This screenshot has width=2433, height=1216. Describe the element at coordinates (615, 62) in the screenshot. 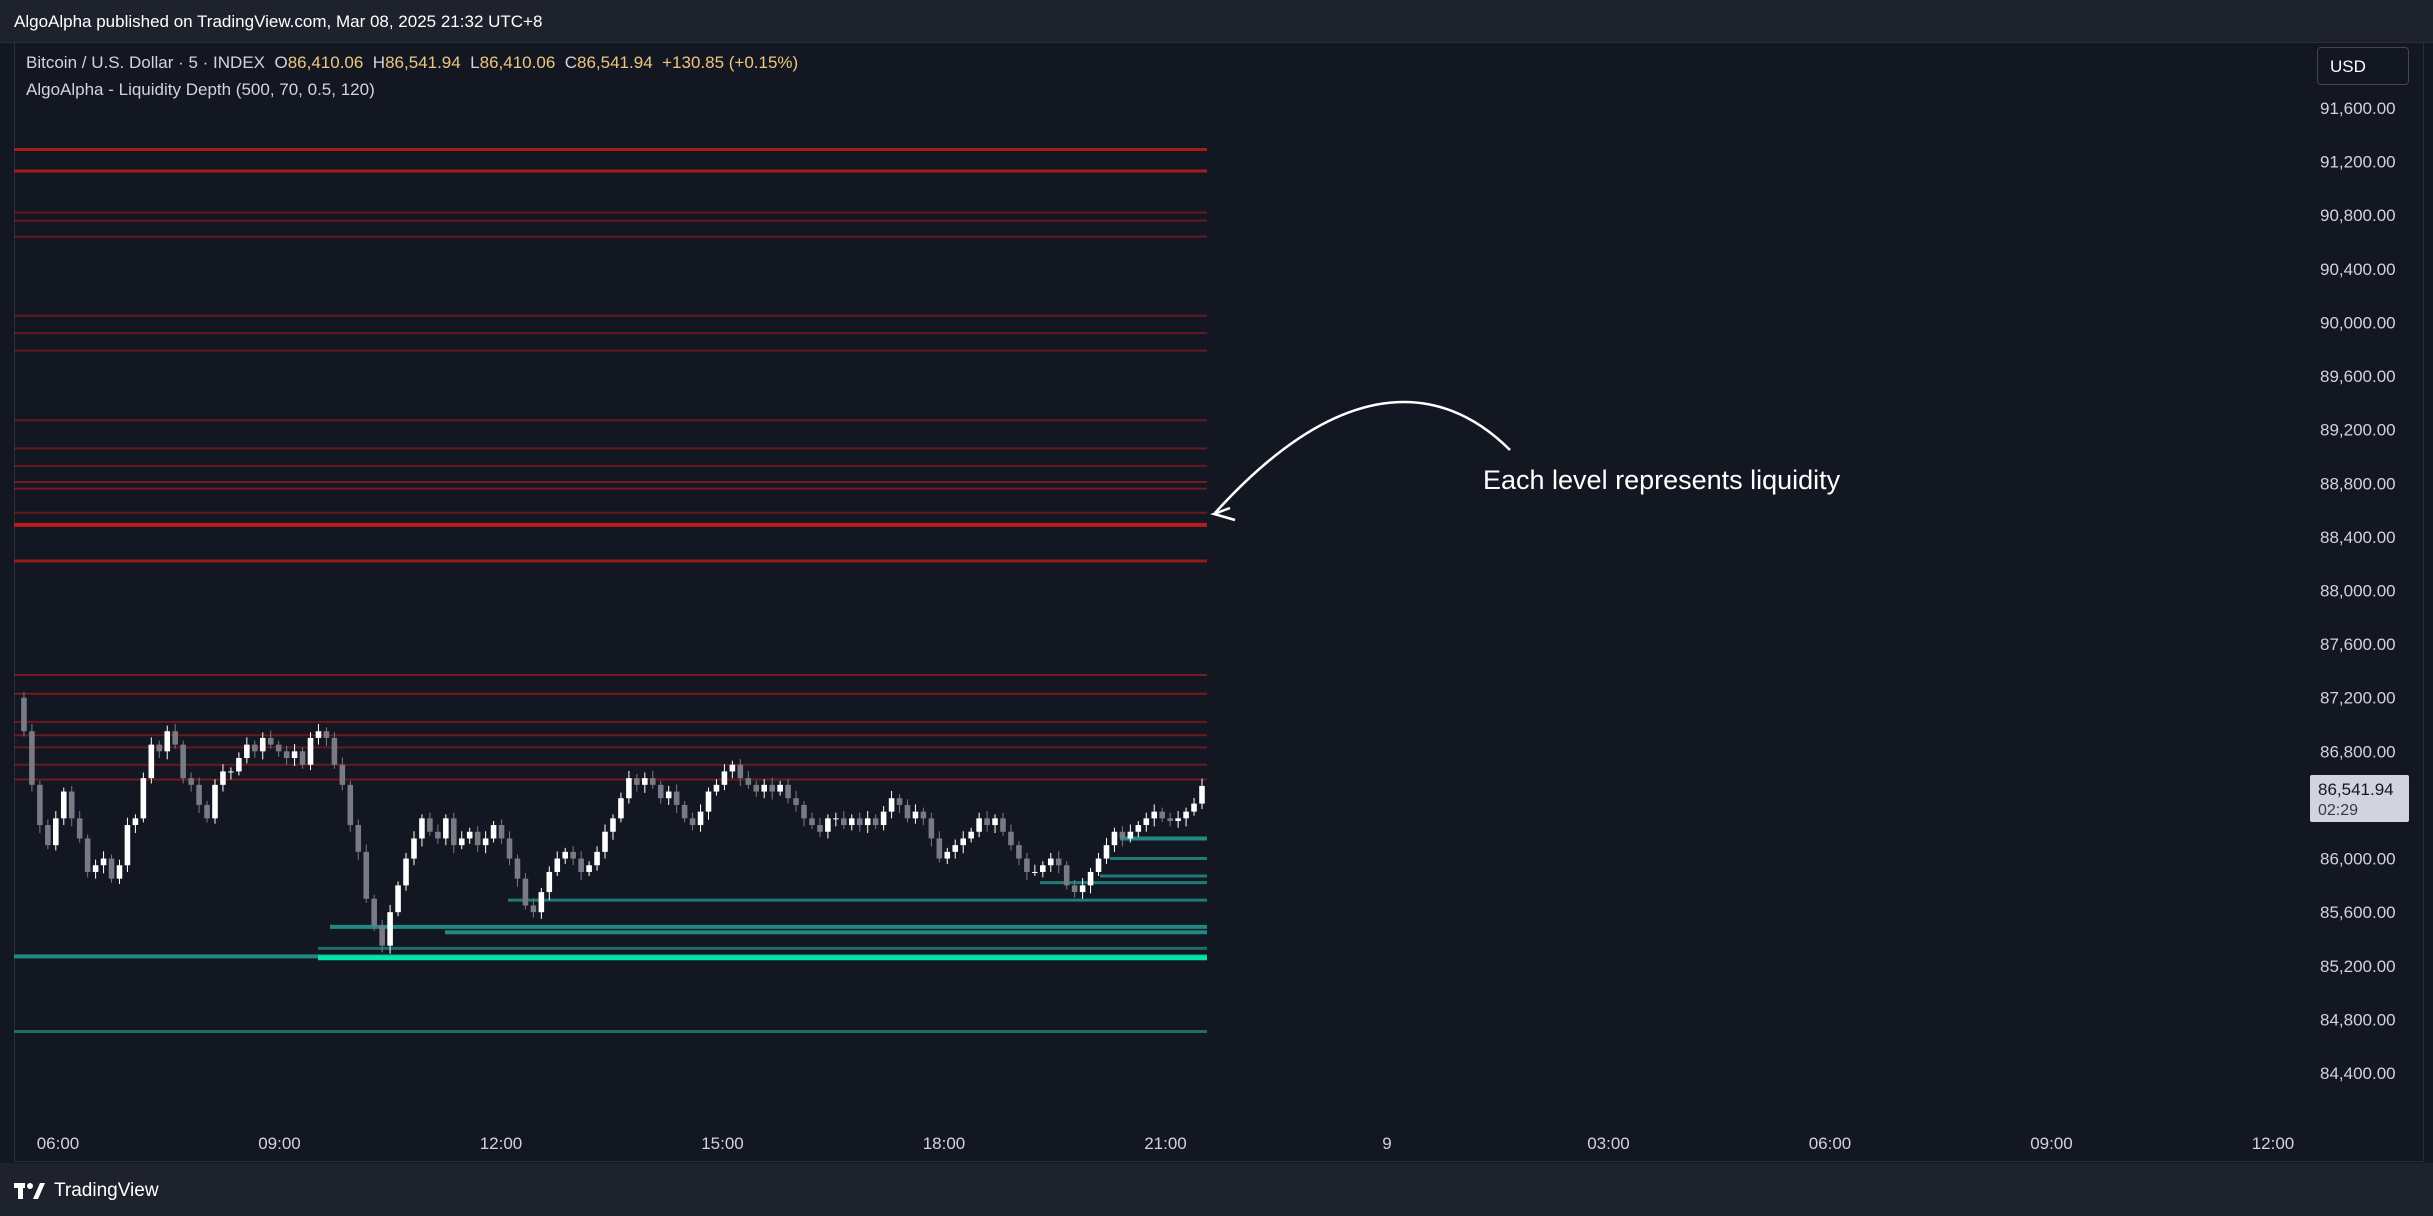

I see `close-value: 86,541.94` at that location.